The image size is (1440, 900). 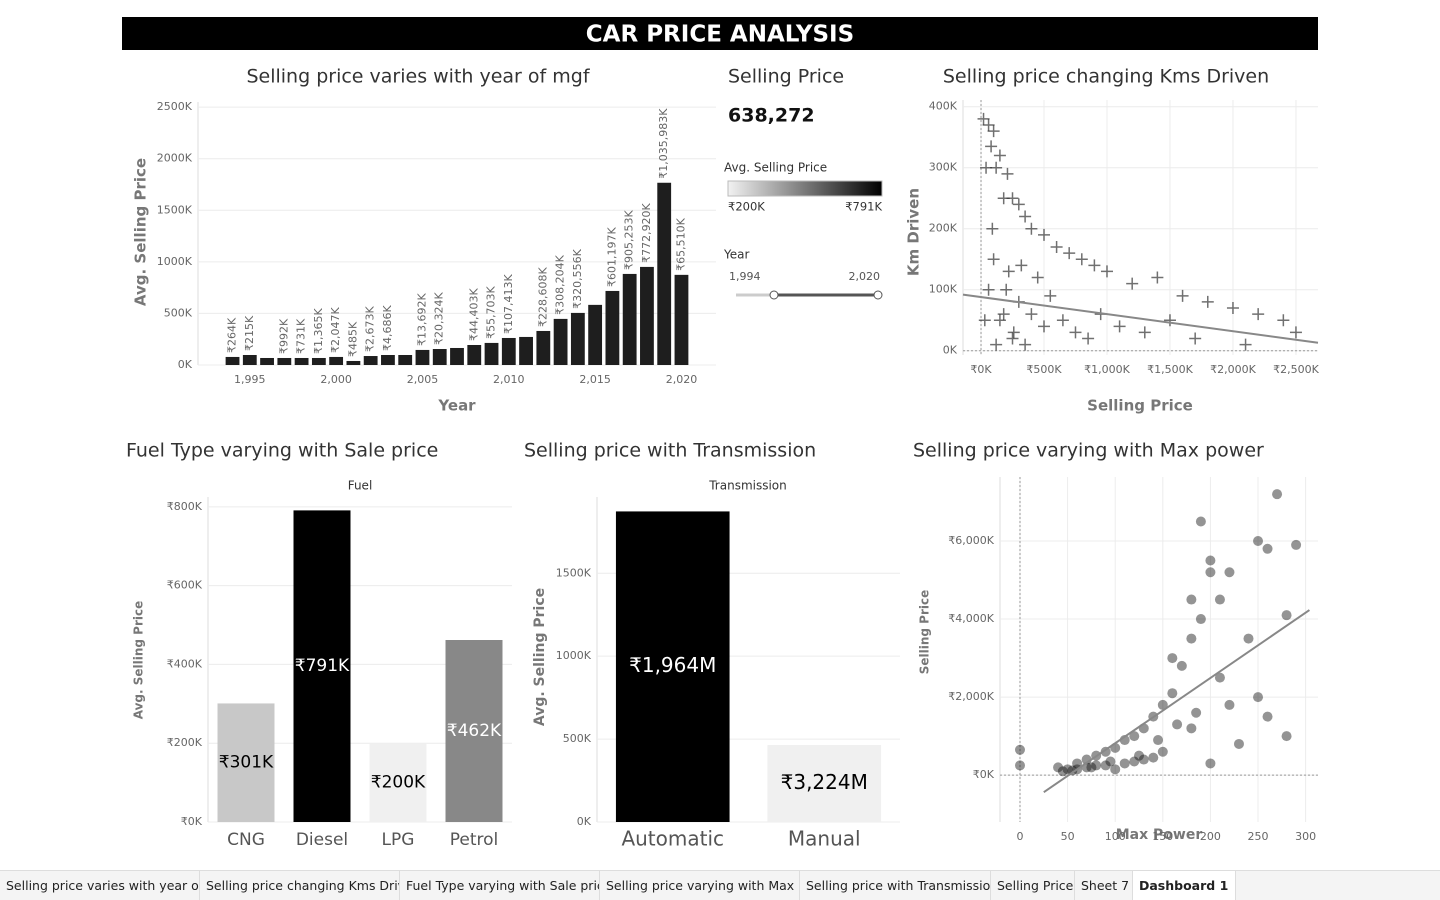 I want to click on x-tick-label: LPG, so click(x=398, y=840).